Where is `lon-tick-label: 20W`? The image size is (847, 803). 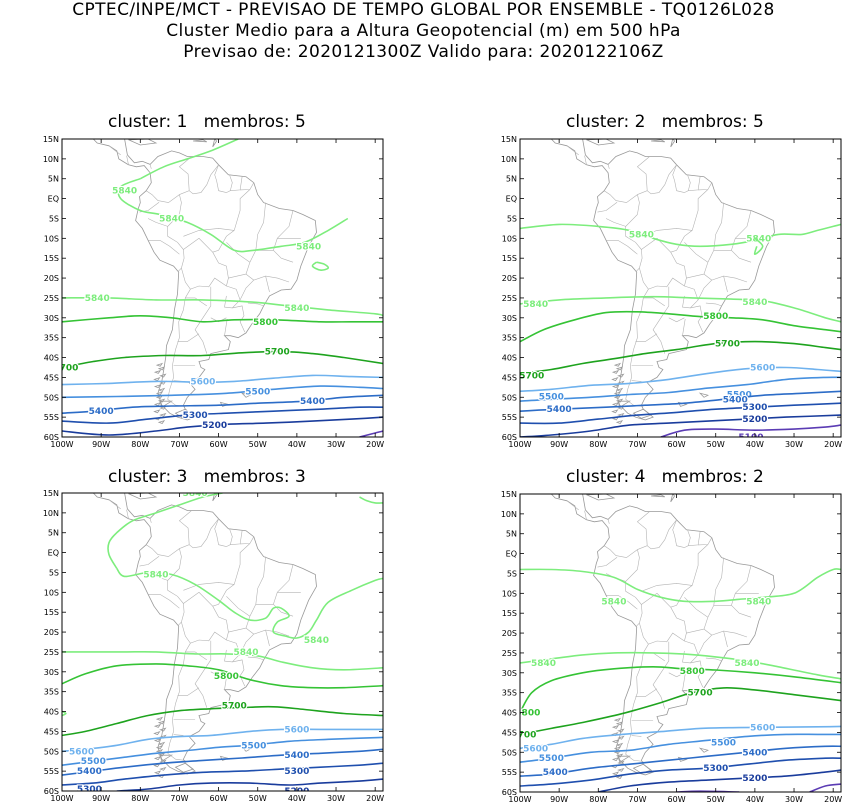
lon-tick-label: 20W is located at coordinates (375, 798).